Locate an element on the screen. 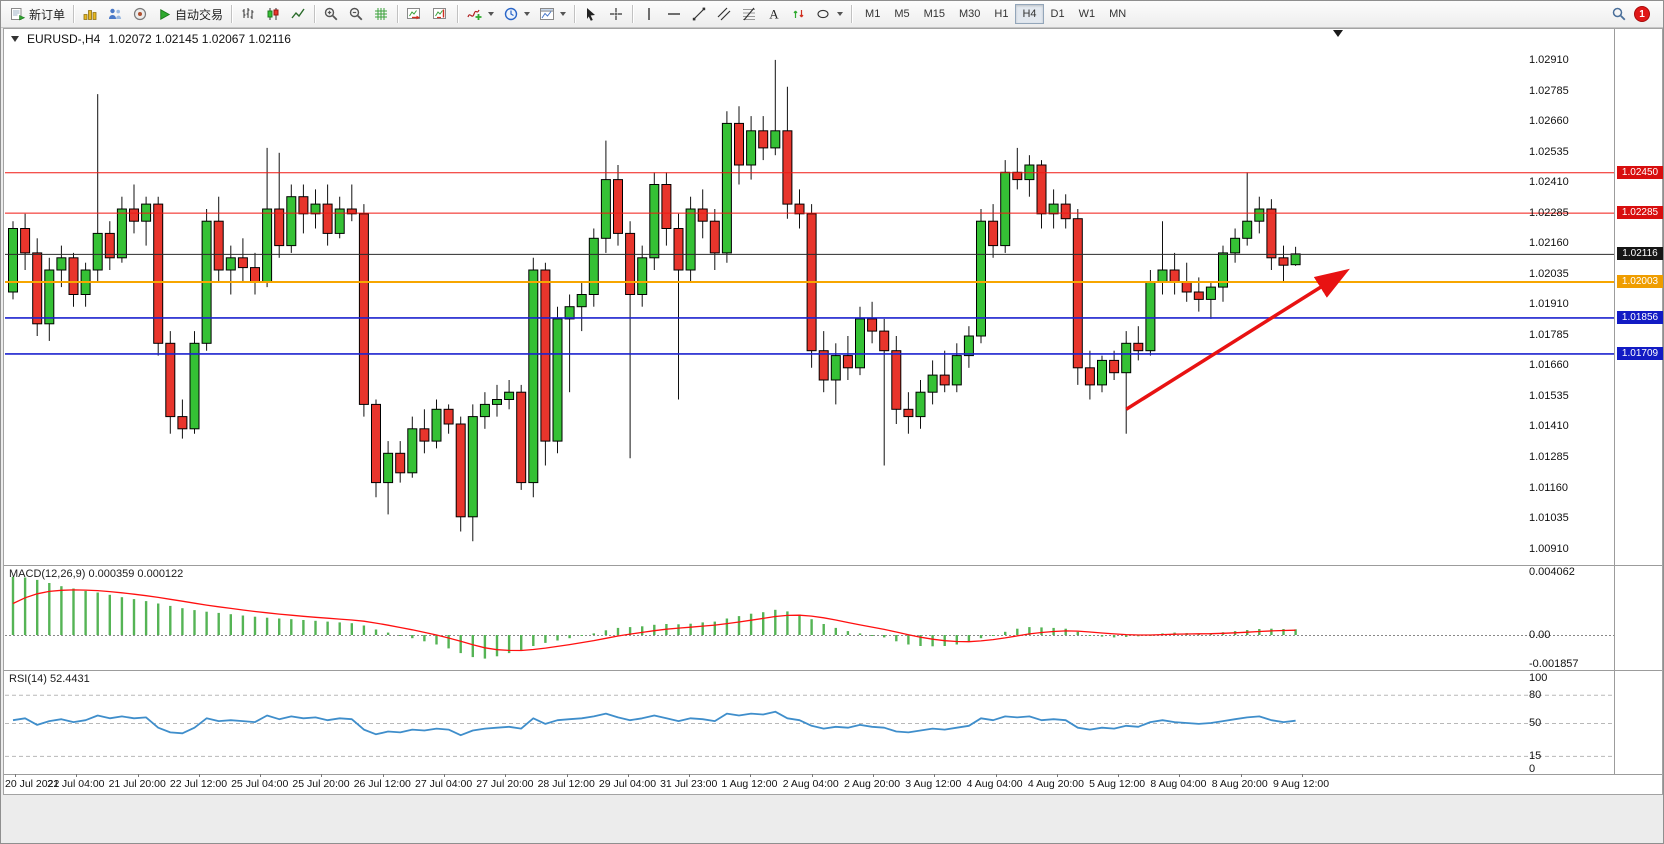 The width and height of the screenshot is (1664, 844). chart-shift-button is located at coordinates (440, 14).